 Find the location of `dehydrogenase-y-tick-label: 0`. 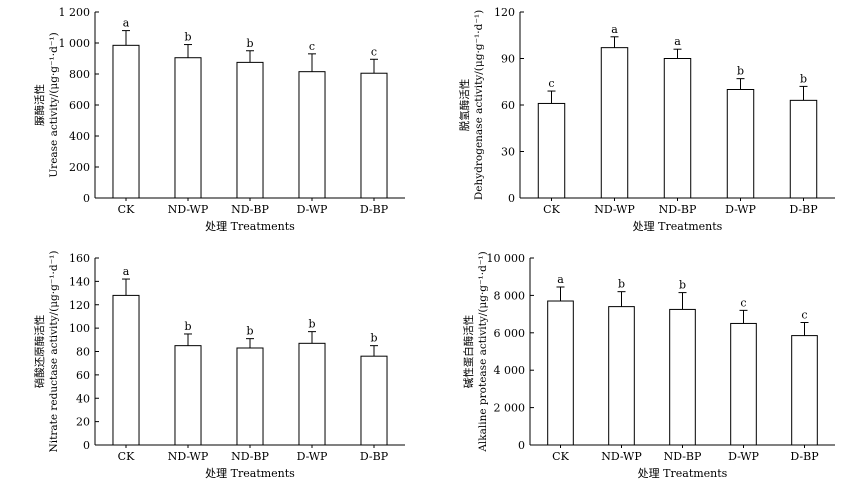

dehydrogenase-y-tick-label: 0 is located at coordinates (511, 198).